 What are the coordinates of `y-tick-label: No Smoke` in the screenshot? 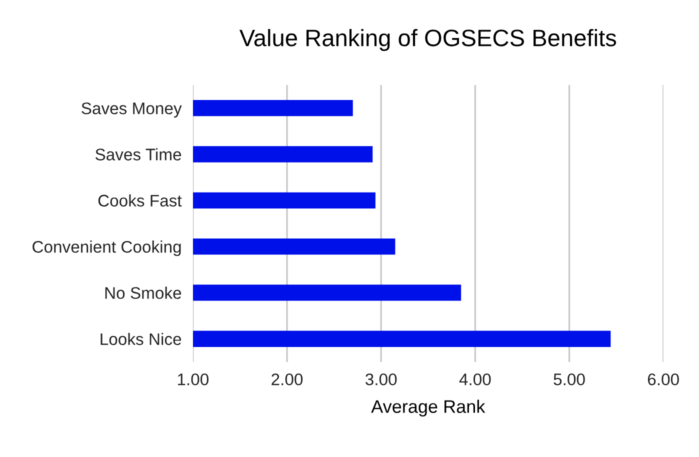 It's located at (143, 292).